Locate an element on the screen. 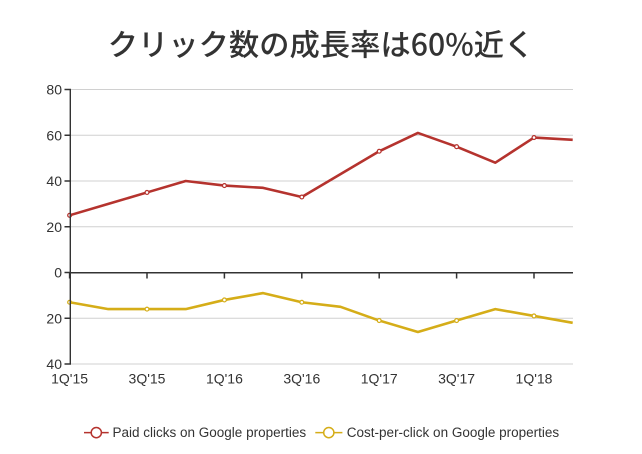  svg-text: 3Q'15 is located at coordinates (147, 379).